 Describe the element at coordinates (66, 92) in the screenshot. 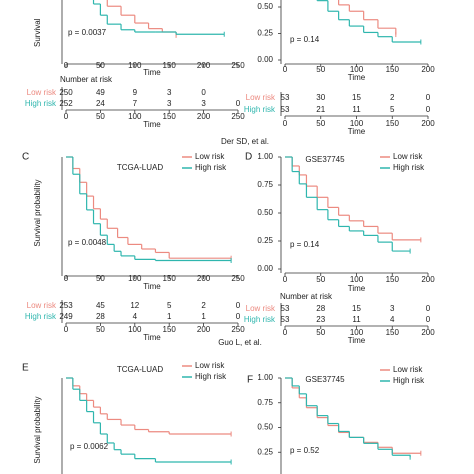

I see `risk-count: 250` at that location.